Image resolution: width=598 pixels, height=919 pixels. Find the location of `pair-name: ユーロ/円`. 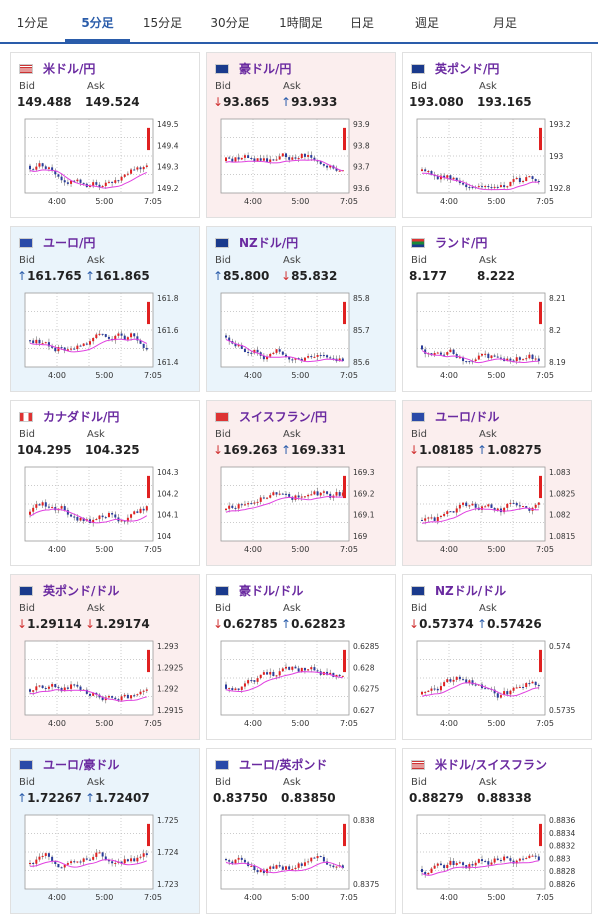

pair-name: ユーロ/円 is located at coordinates (57, 242).